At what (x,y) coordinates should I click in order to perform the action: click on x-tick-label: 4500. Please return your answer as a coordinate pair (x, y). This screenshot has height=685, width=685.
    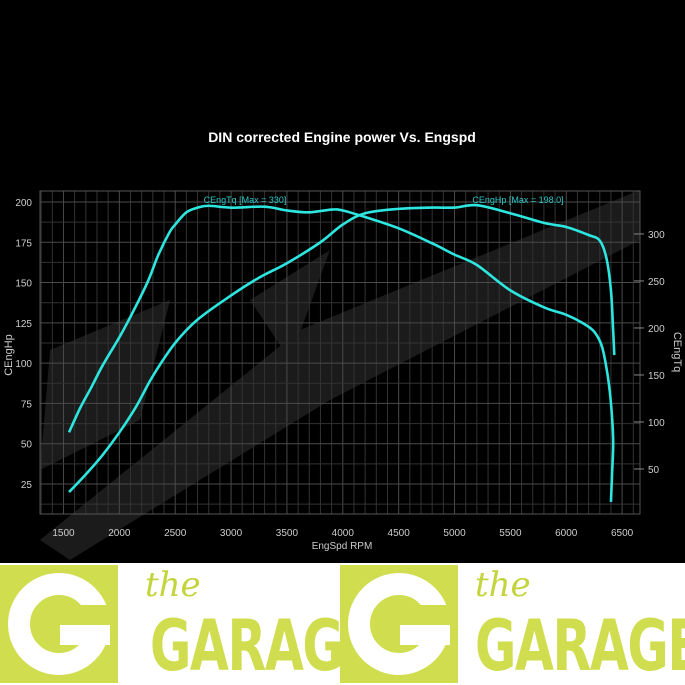
    Looking at the image, I should click on (399, 533).